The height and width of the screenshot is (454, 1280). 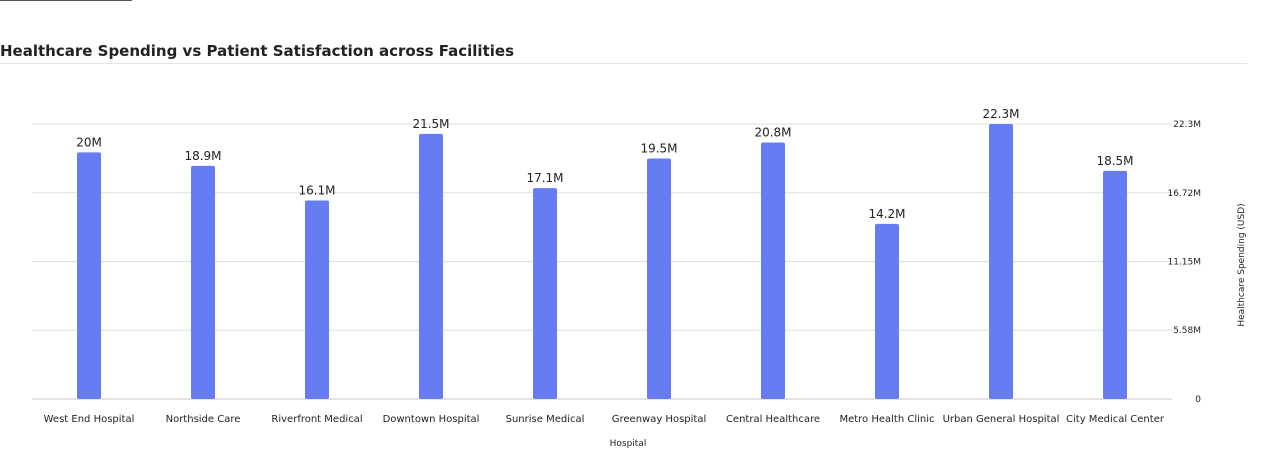 I want to click on x-tick-label: Greenway Hospital, so click(x=659, y=419).